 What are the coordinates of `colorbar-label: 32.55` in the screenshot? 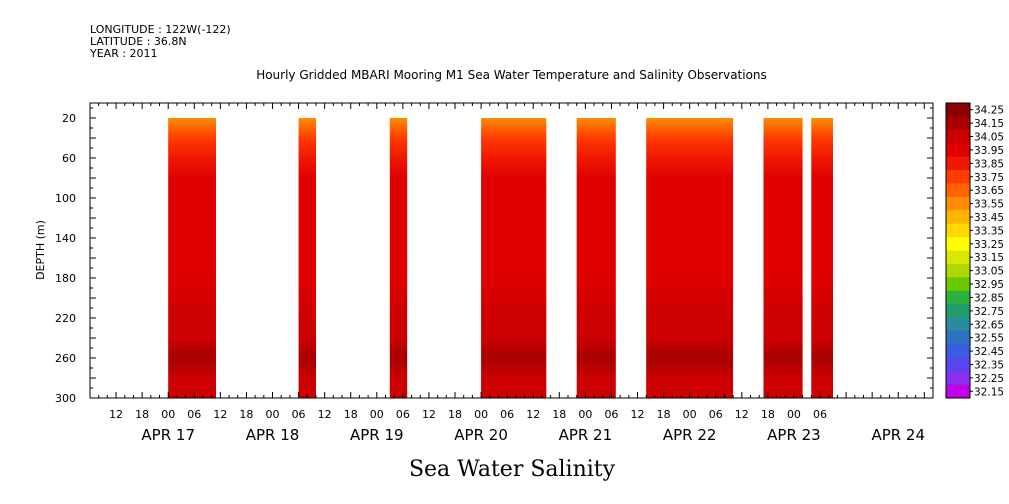 It's located at (989, 339).